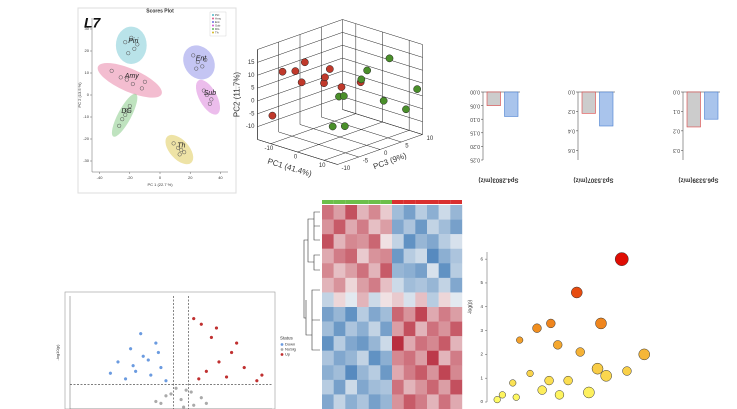 The width and height of the screenshot is (737, 409). Describe the element at coordinates (210, 93) in the screenshot. I see `group-label: Sub` at that location.